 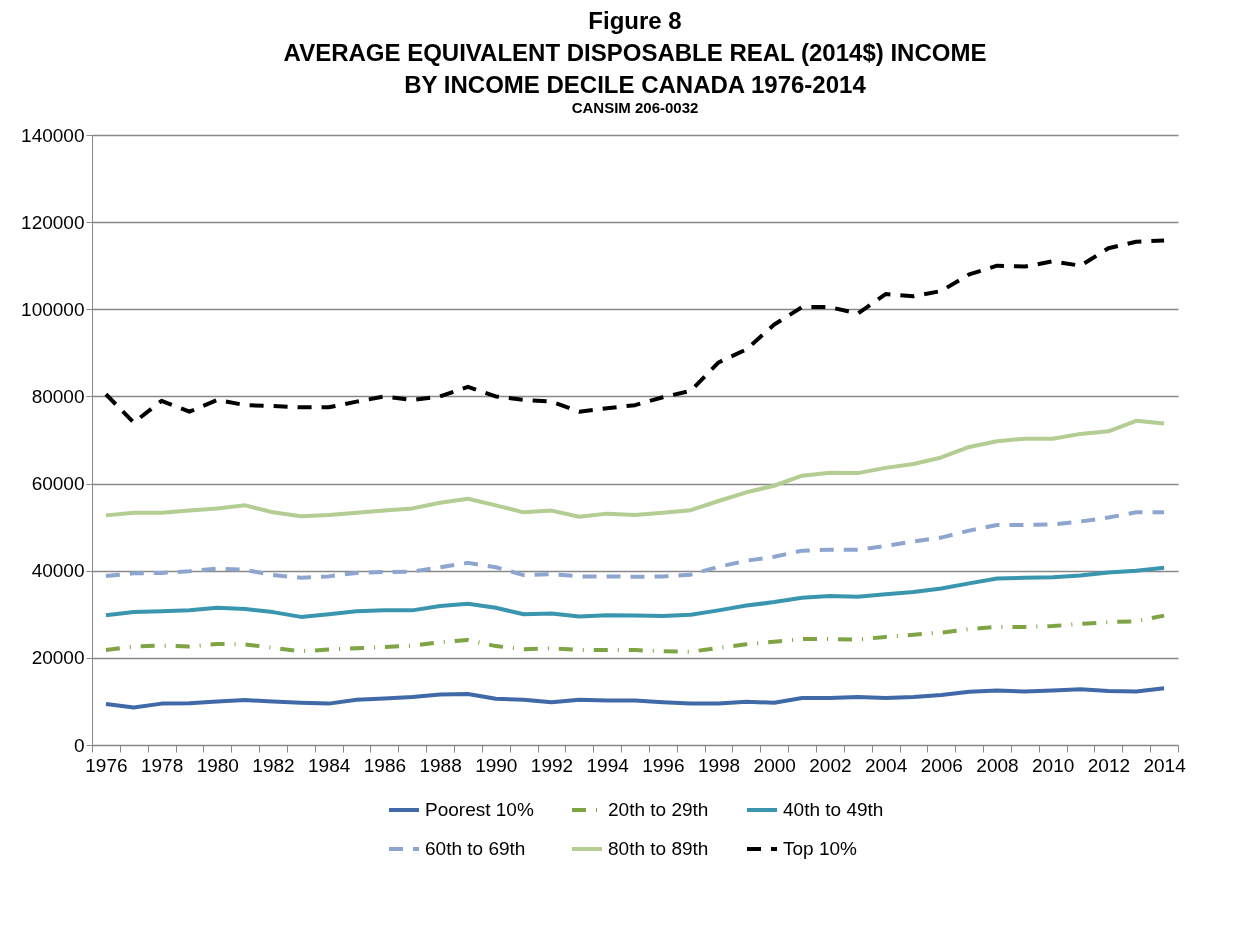 I want to click on legend-label: 60th to 69th, so click(x=475, y=848).